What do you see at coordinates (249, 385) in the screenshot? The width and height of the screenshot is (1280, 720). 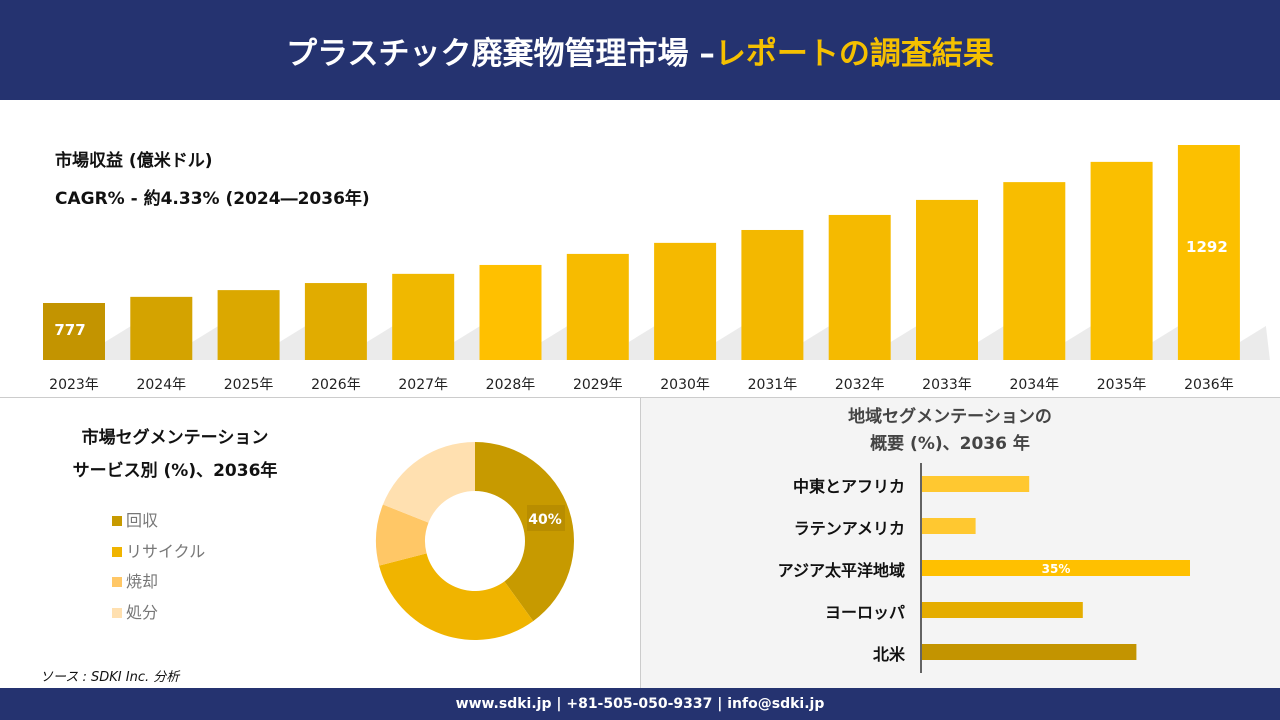 I see `x-tick-label: 2025年` at bounding box center [249, 385].